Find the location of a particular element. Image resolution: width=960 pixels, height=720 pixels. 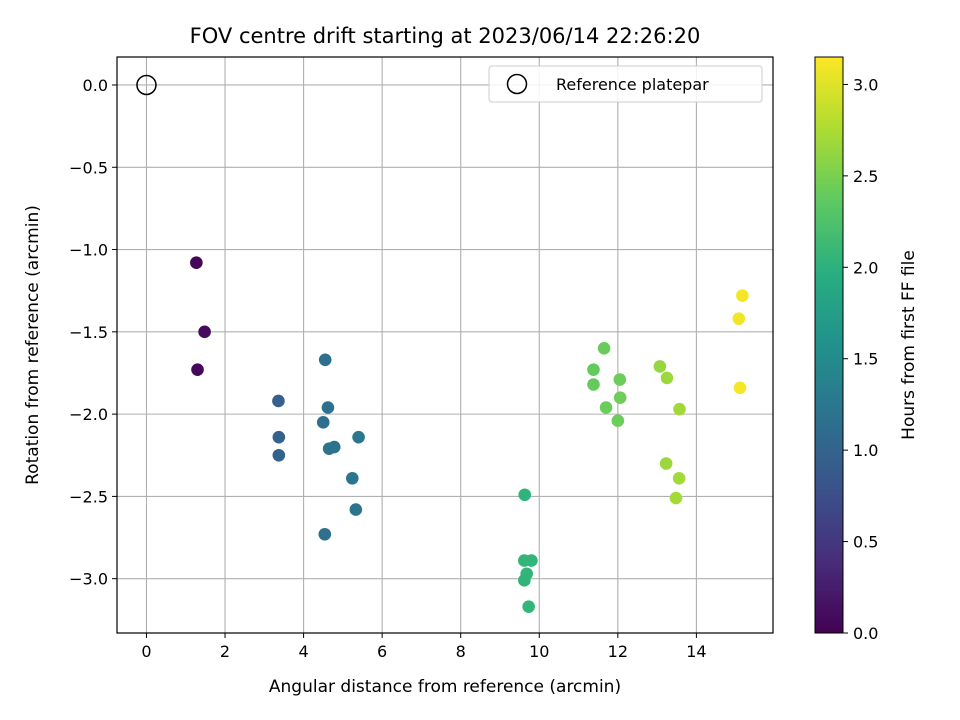

x-tick-label: 4 is located at coordinates (303, 651).